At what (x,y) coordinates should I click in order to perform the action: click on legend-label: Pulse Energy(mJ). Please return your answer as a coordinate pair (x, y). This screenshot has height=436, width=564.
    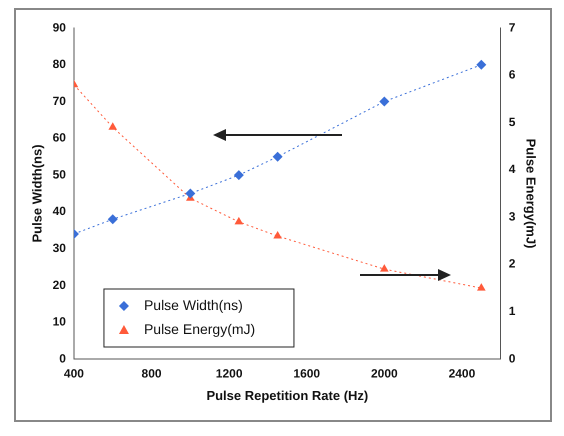
    Looking at the image, I should click on (200, 328).